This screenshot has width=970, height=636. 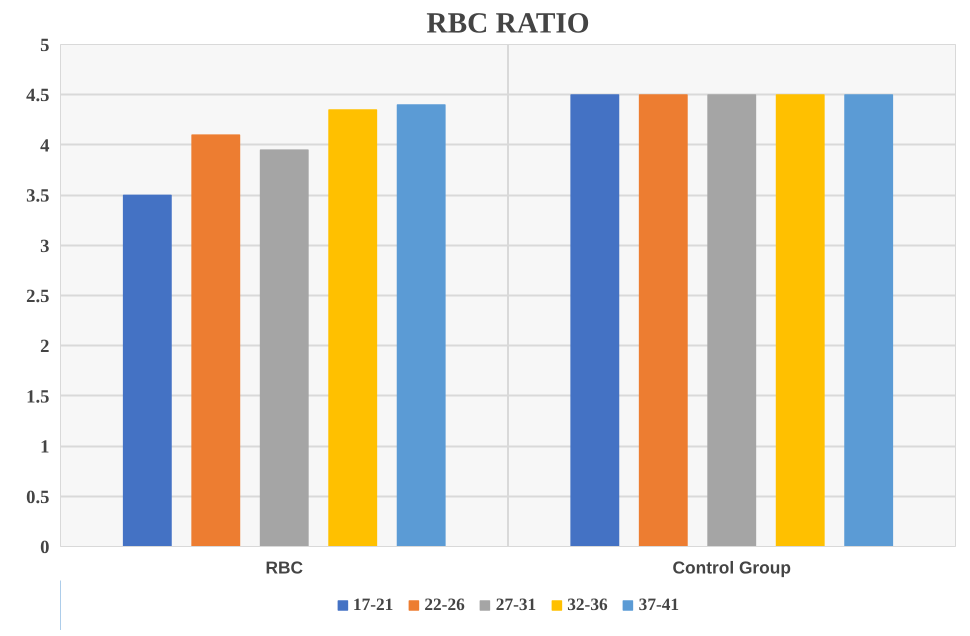 What do you see at coordinates (38, 196) in the screenshot?
I see `y-tick-label: 3.5` at bounding box center [38, 196].